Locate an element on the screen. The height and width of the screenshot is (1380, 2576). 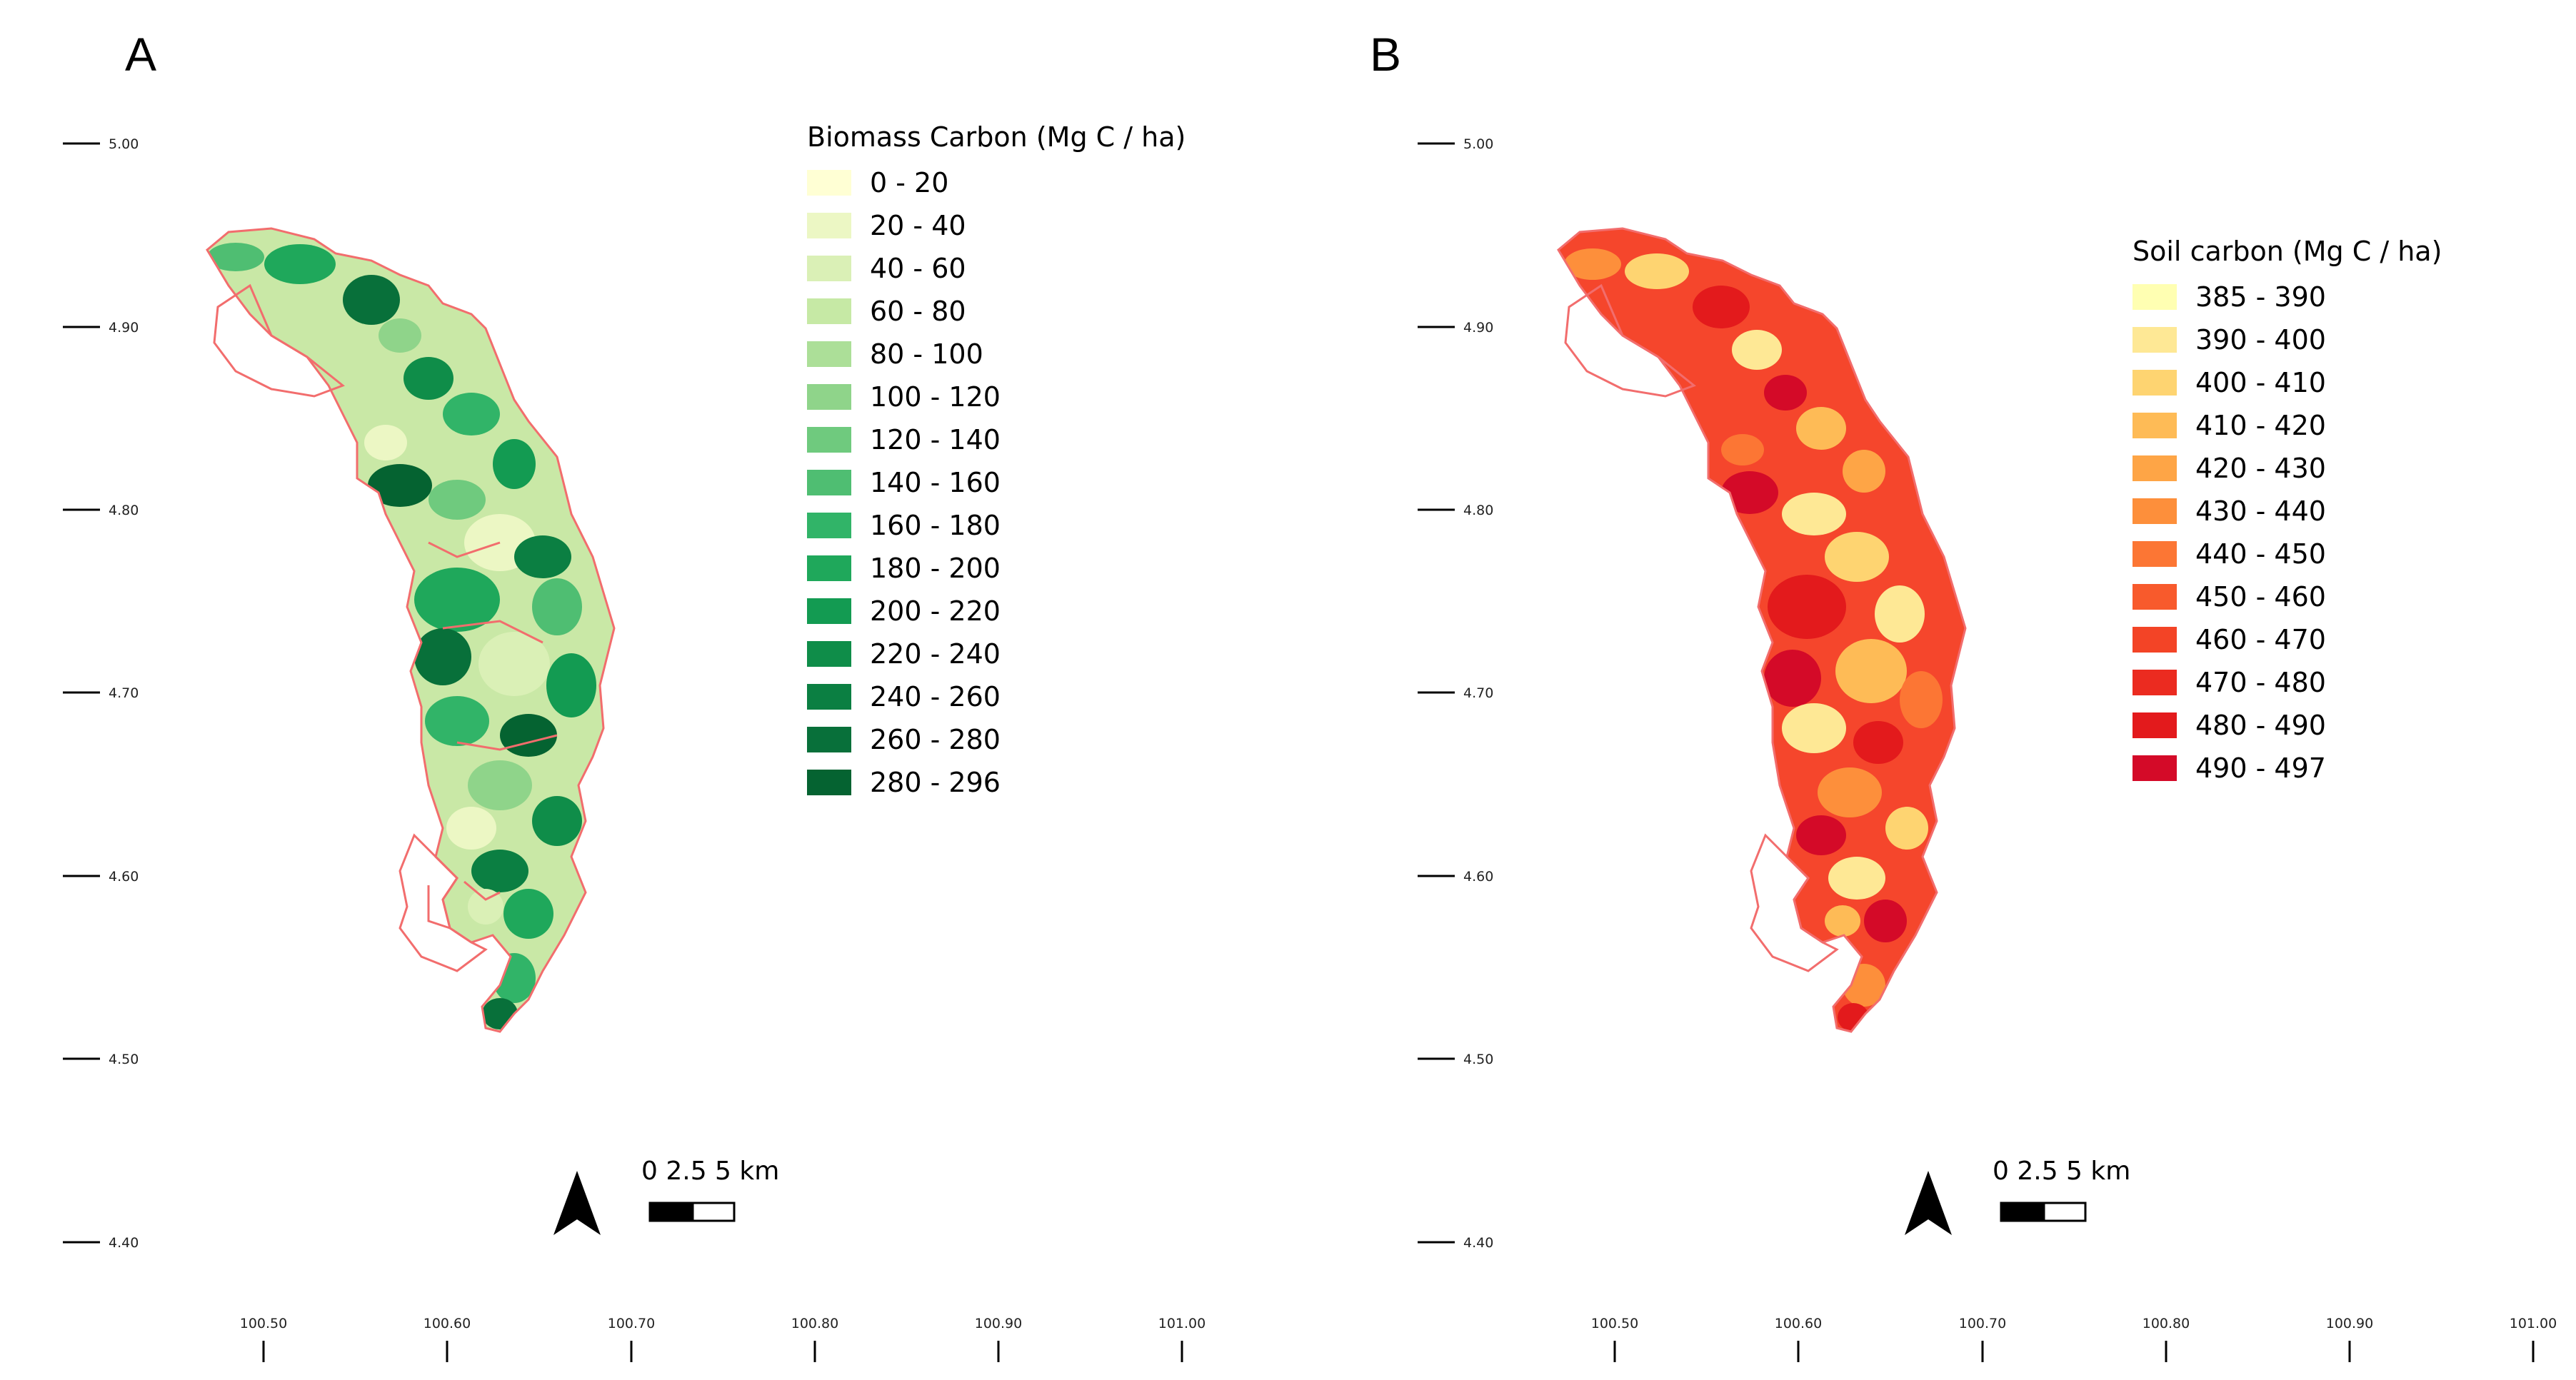
legend-label: 280 - 296 is located at coordinates (935, 782).